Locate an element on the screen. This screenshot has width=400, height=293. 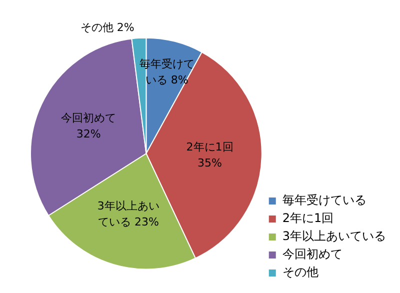
legend-label: 今回初めて is located at coordinates (312, 254).